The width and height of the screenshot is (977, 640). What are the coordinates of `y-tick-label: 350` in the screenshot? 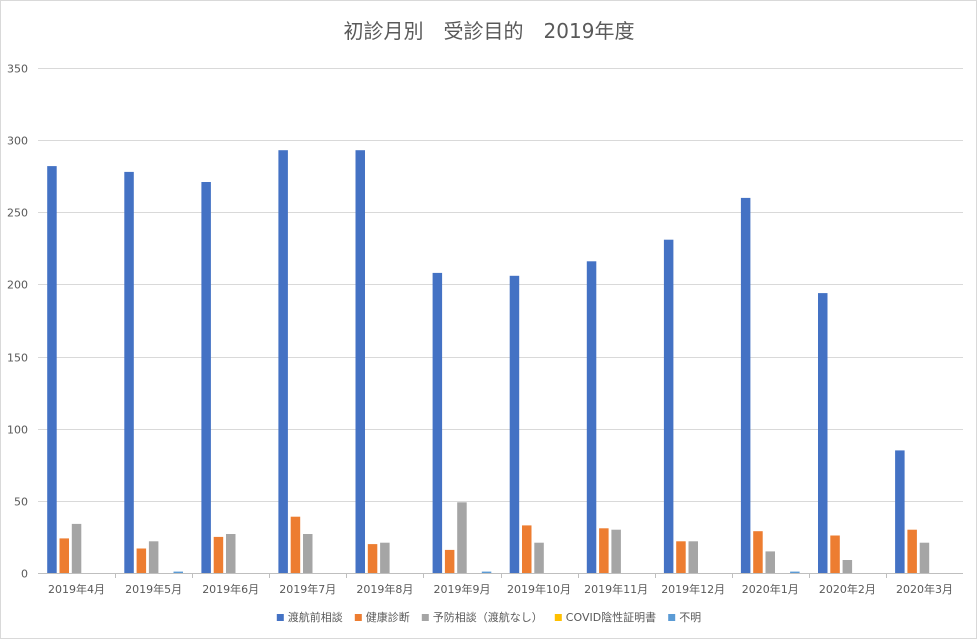 It's located at (17, 69).